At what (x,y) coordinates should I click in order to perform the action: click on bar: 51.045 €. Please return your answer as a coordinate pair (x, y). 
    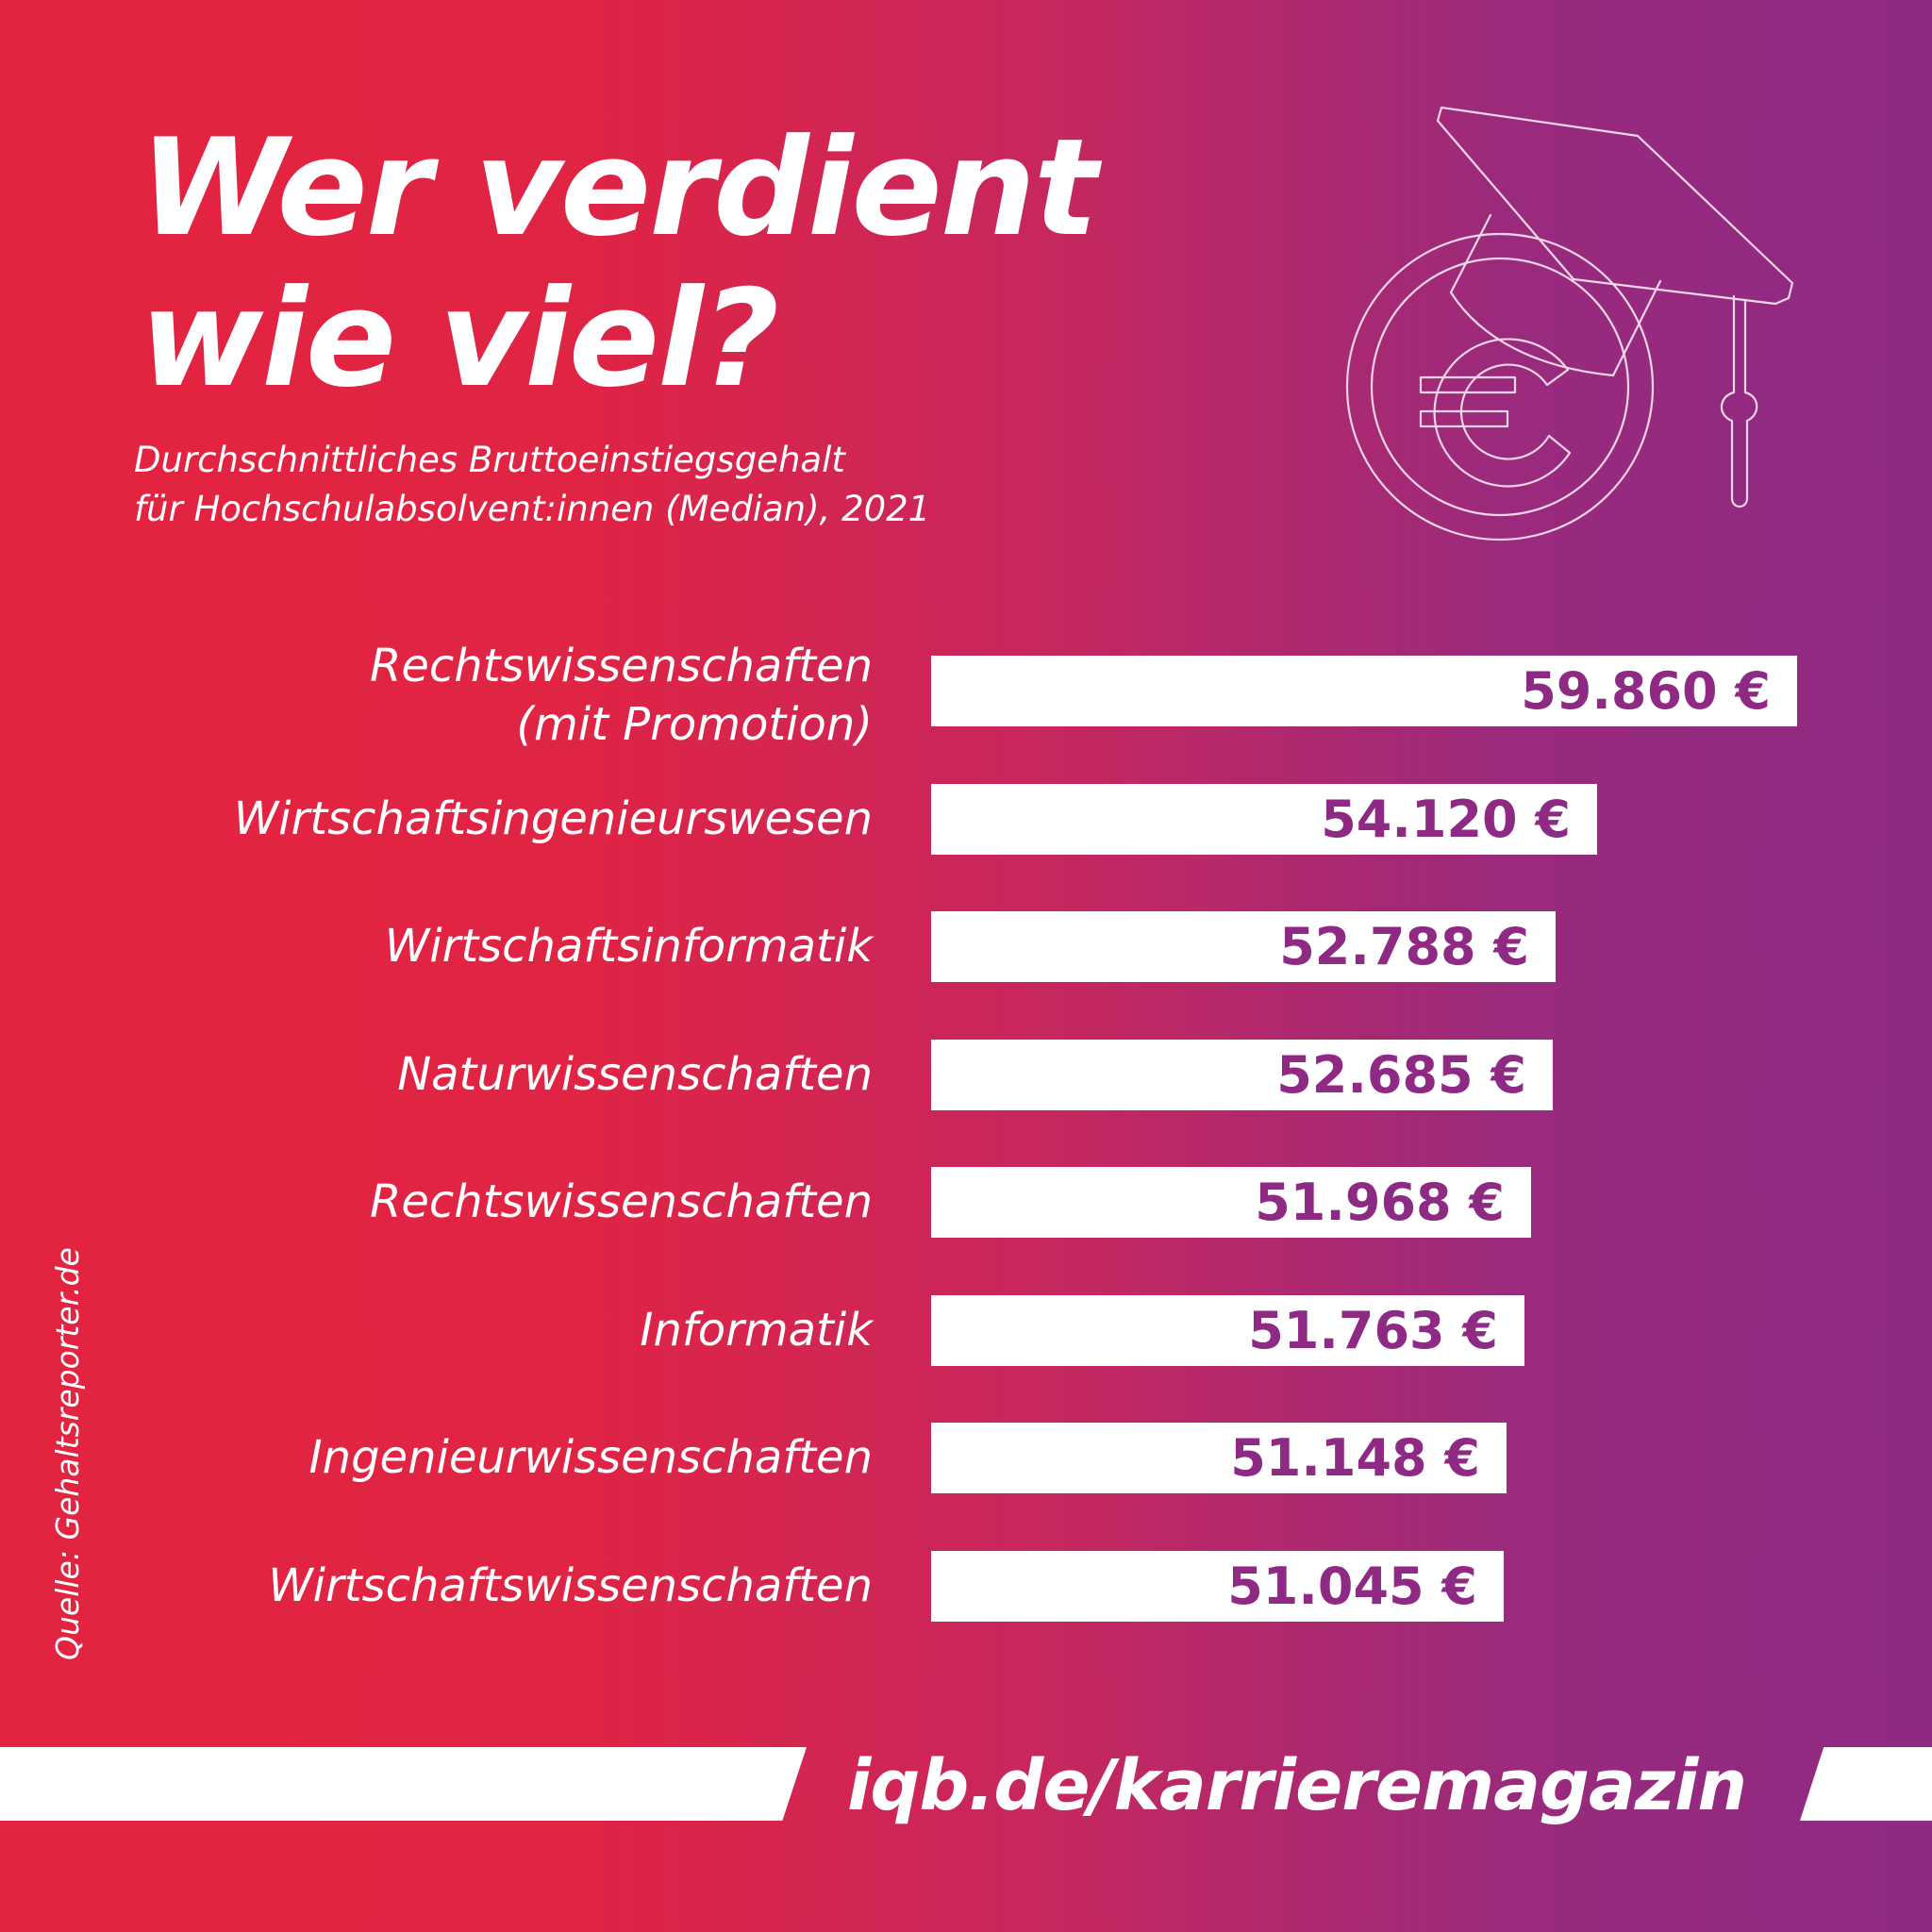
    Looking at the image, I should click on (1217, 1586).